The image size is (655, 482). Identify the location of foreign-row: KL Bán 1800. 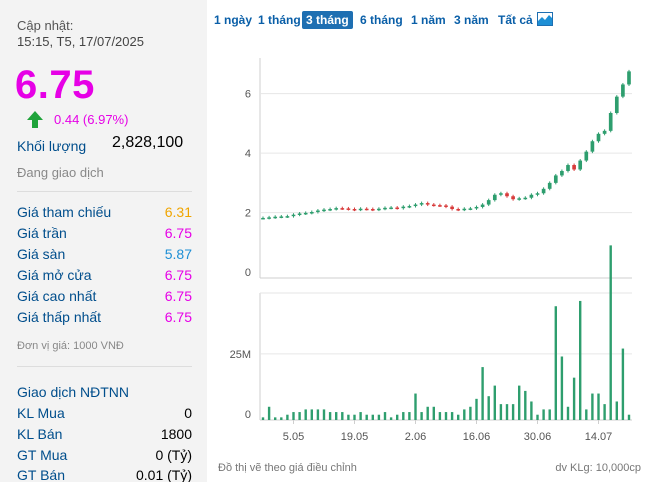
(104, 436).